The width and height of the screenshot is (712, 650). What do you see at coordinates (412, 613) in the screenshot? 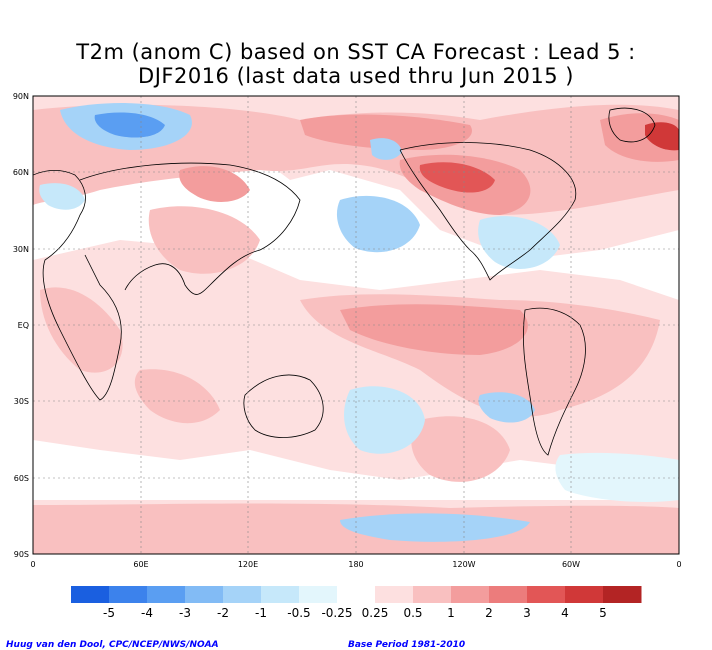
I see `colorbar-label: 0.5` at bounding box center [412, 613].